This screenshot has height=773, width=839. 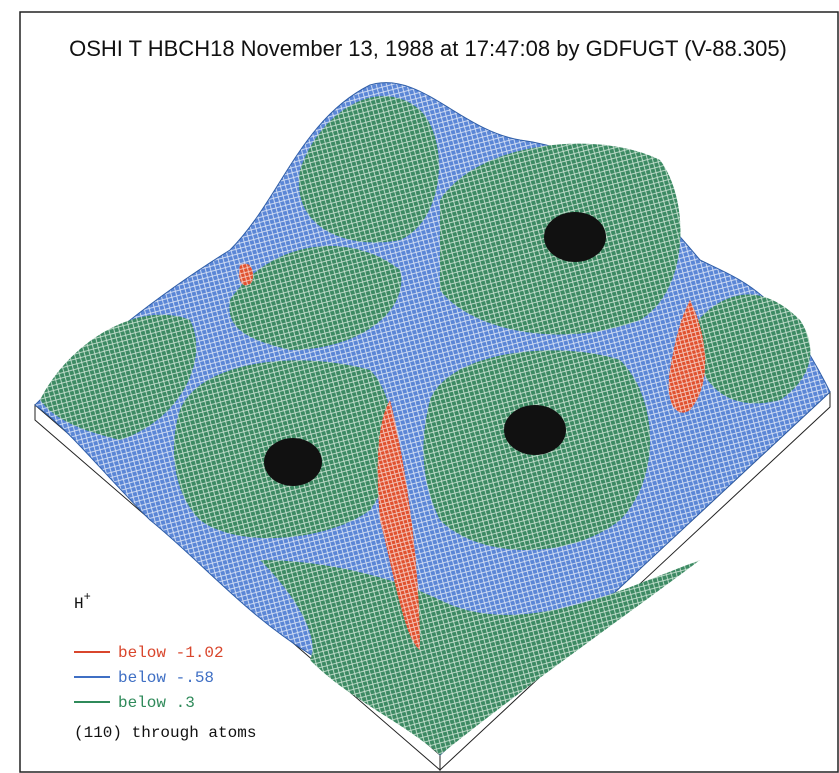 I want to click on legend-label: below -1.02, so click(x=171, y=653).